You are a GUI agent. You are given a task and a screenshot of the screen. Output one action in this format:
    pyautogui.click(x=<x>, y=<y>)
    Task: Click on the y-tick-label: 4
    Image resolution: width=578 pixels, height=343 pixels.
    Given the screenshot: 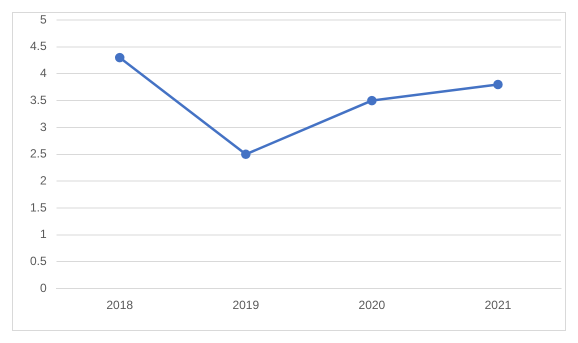 What is the action you would take?
    pyautogui.click(x=43, y=73)
    